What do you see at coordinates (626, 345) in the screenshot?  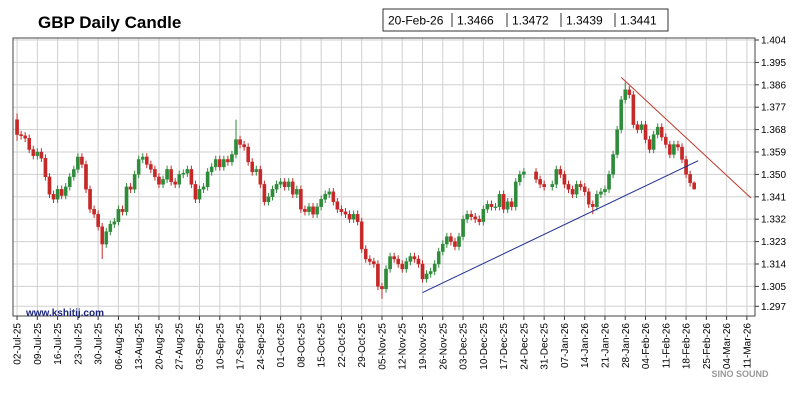 I see `x-tick-label: 28-Jan-26` at bounding box center [626, 345].